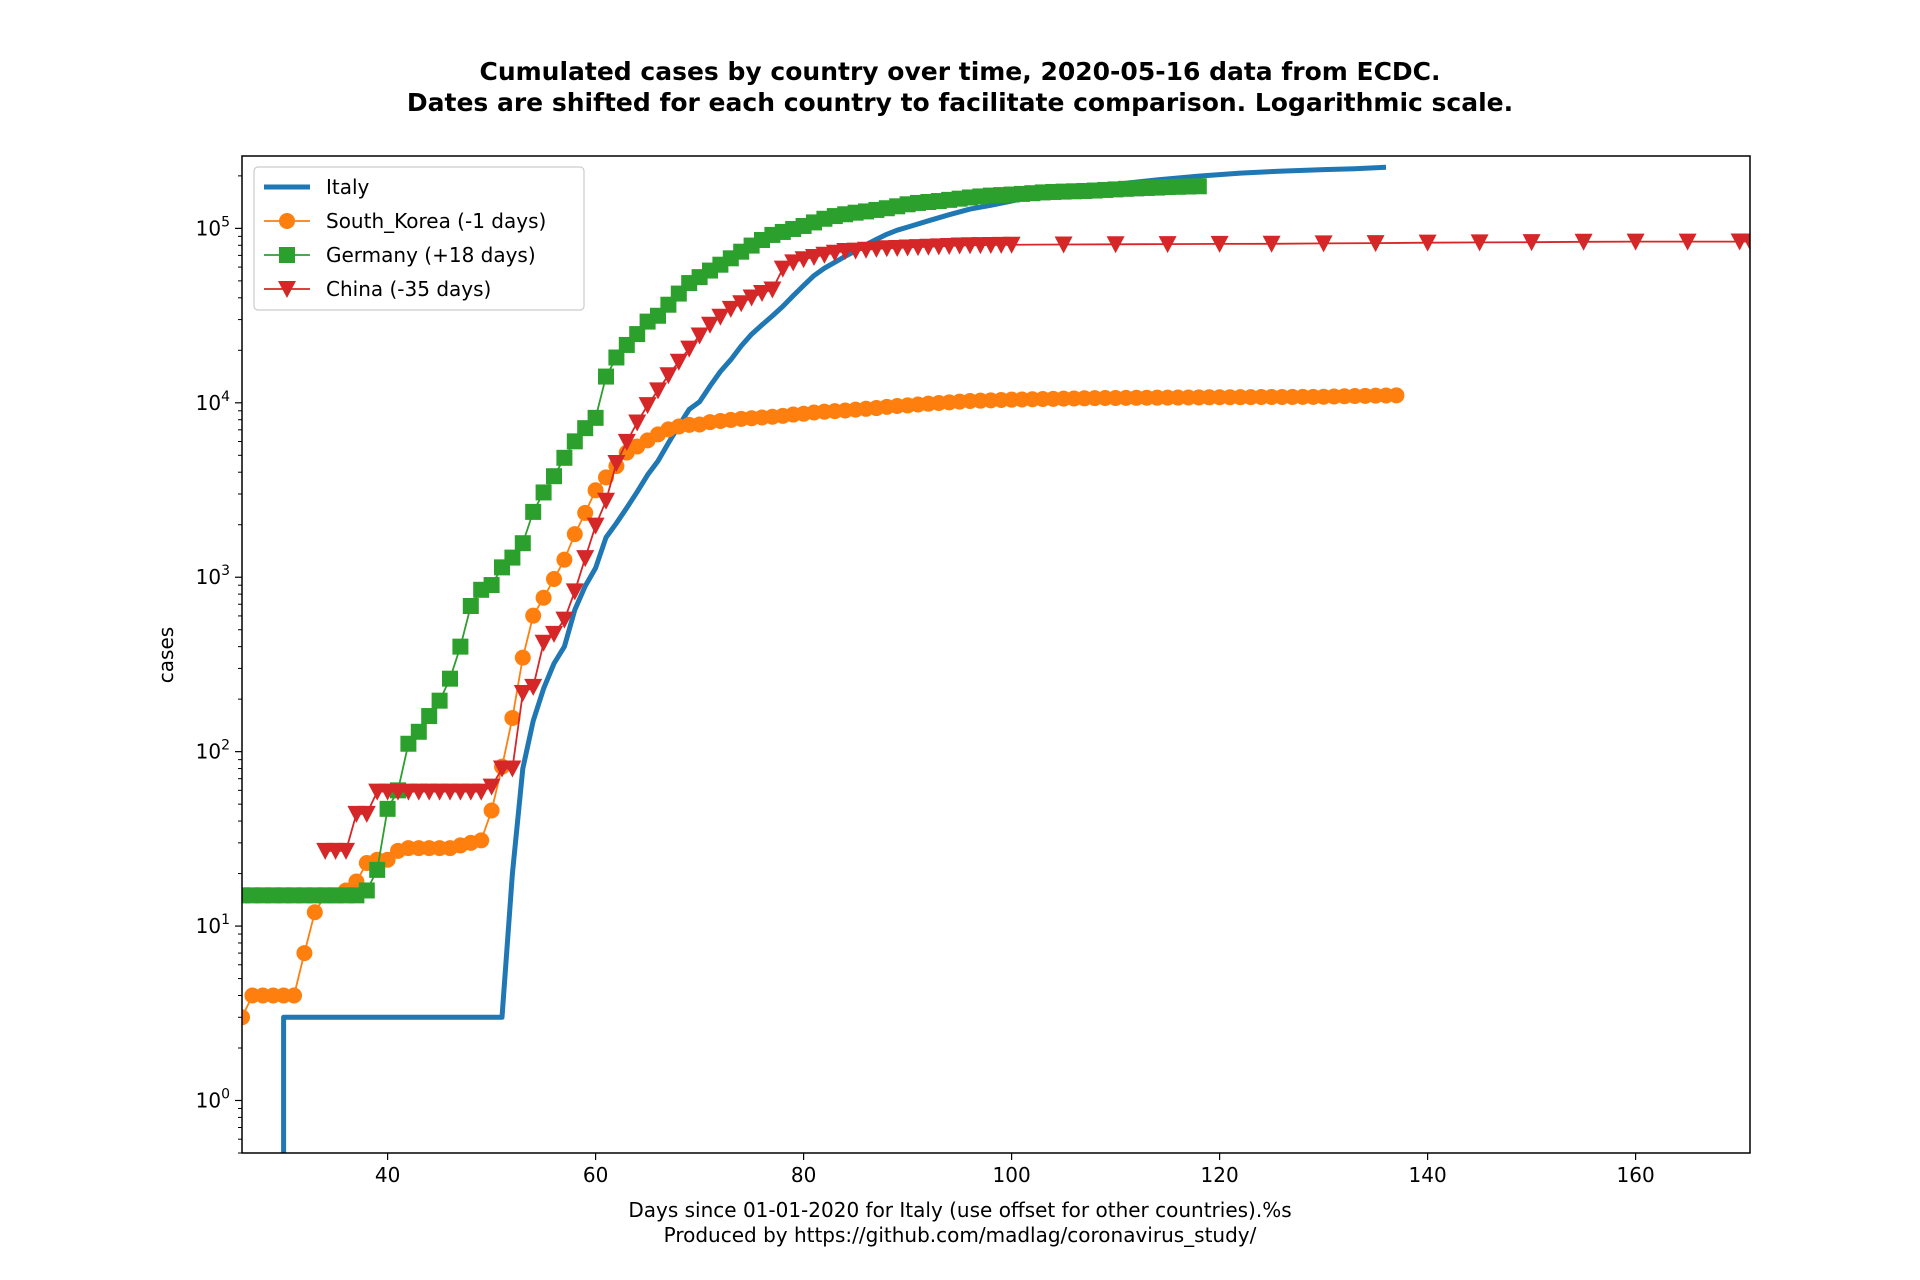 The height and width of the screenshot is (1280, 1920). I want to click on legend-item: South_Korea (-1 days), so click(405, 221).